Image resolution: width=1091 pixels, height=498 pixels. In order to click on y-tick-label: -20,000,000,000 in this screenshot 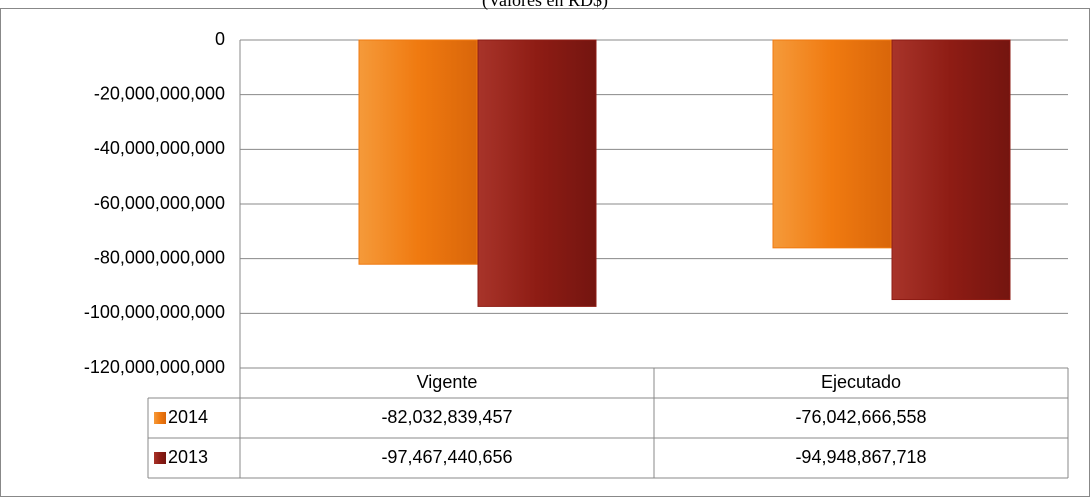, I will do `click(159, 93)`.